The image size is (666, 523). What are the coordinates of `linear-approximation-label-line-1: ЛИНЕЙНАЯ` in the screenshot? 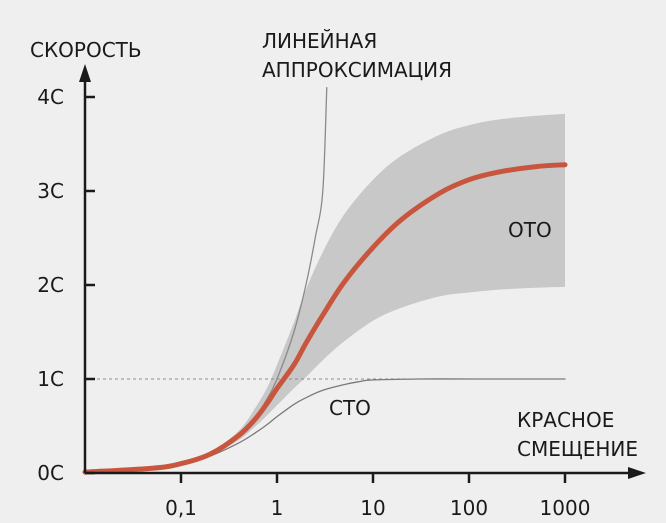 It's located at (319, 41).